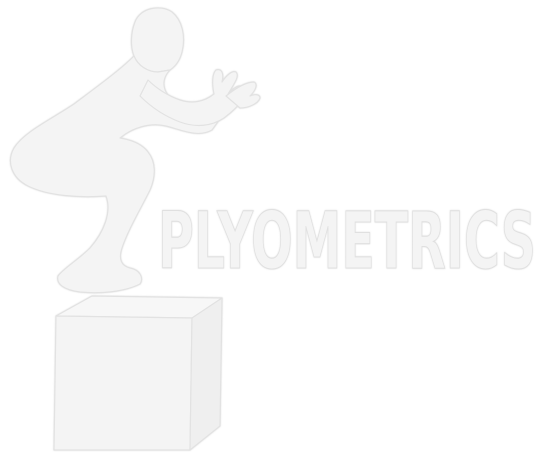 Image resolution: width=552 pixels, height=452 pixels. I want to click on plyo-box-icon, so click(138, 373).